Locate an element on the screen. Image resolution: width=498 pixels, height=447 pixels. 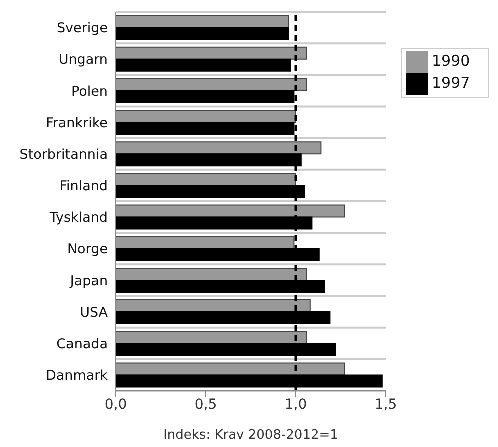
legend-label: 1997 is located at coordinates (451, 83).